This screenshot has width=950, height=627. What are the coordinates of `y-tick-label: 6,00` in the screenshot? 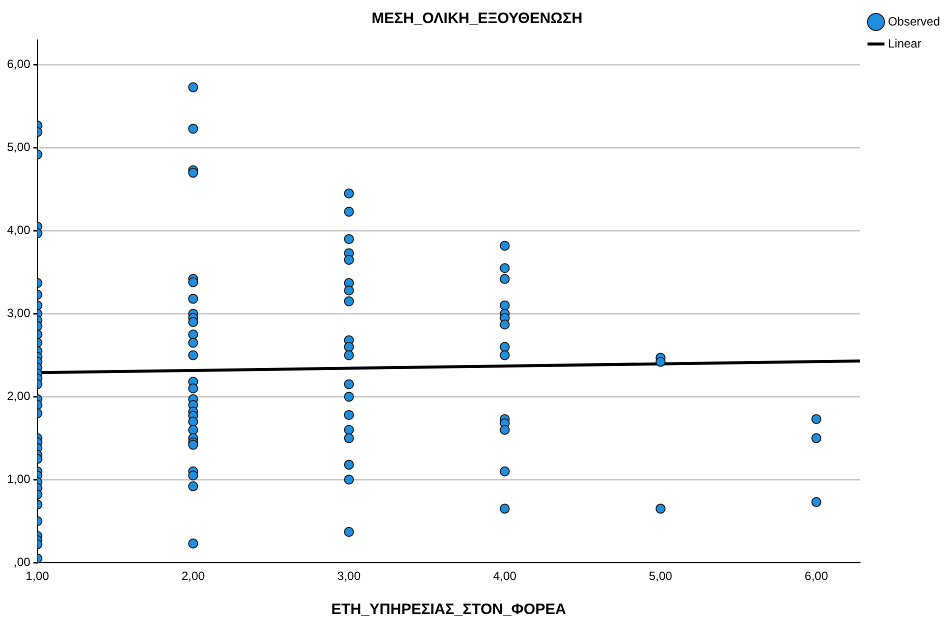 It's located at (18, 64).